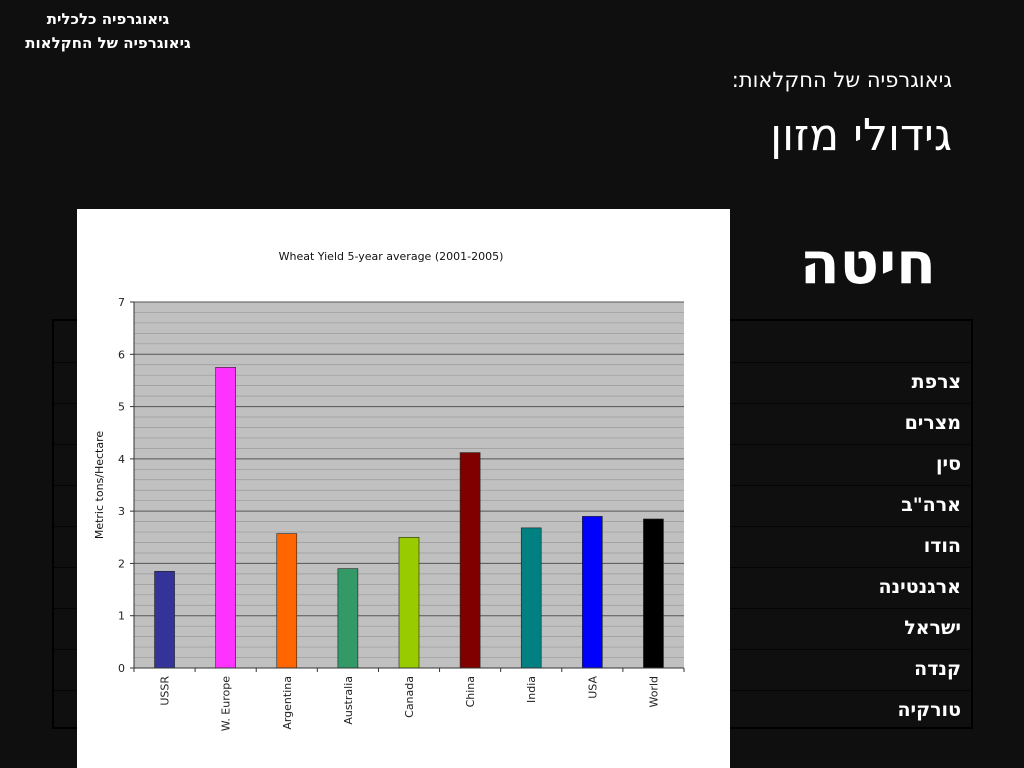  What do you see at coordinates (121, 511) in the screenshot?
I see `y-tick-label: 3` at bounding box center [121, 511].